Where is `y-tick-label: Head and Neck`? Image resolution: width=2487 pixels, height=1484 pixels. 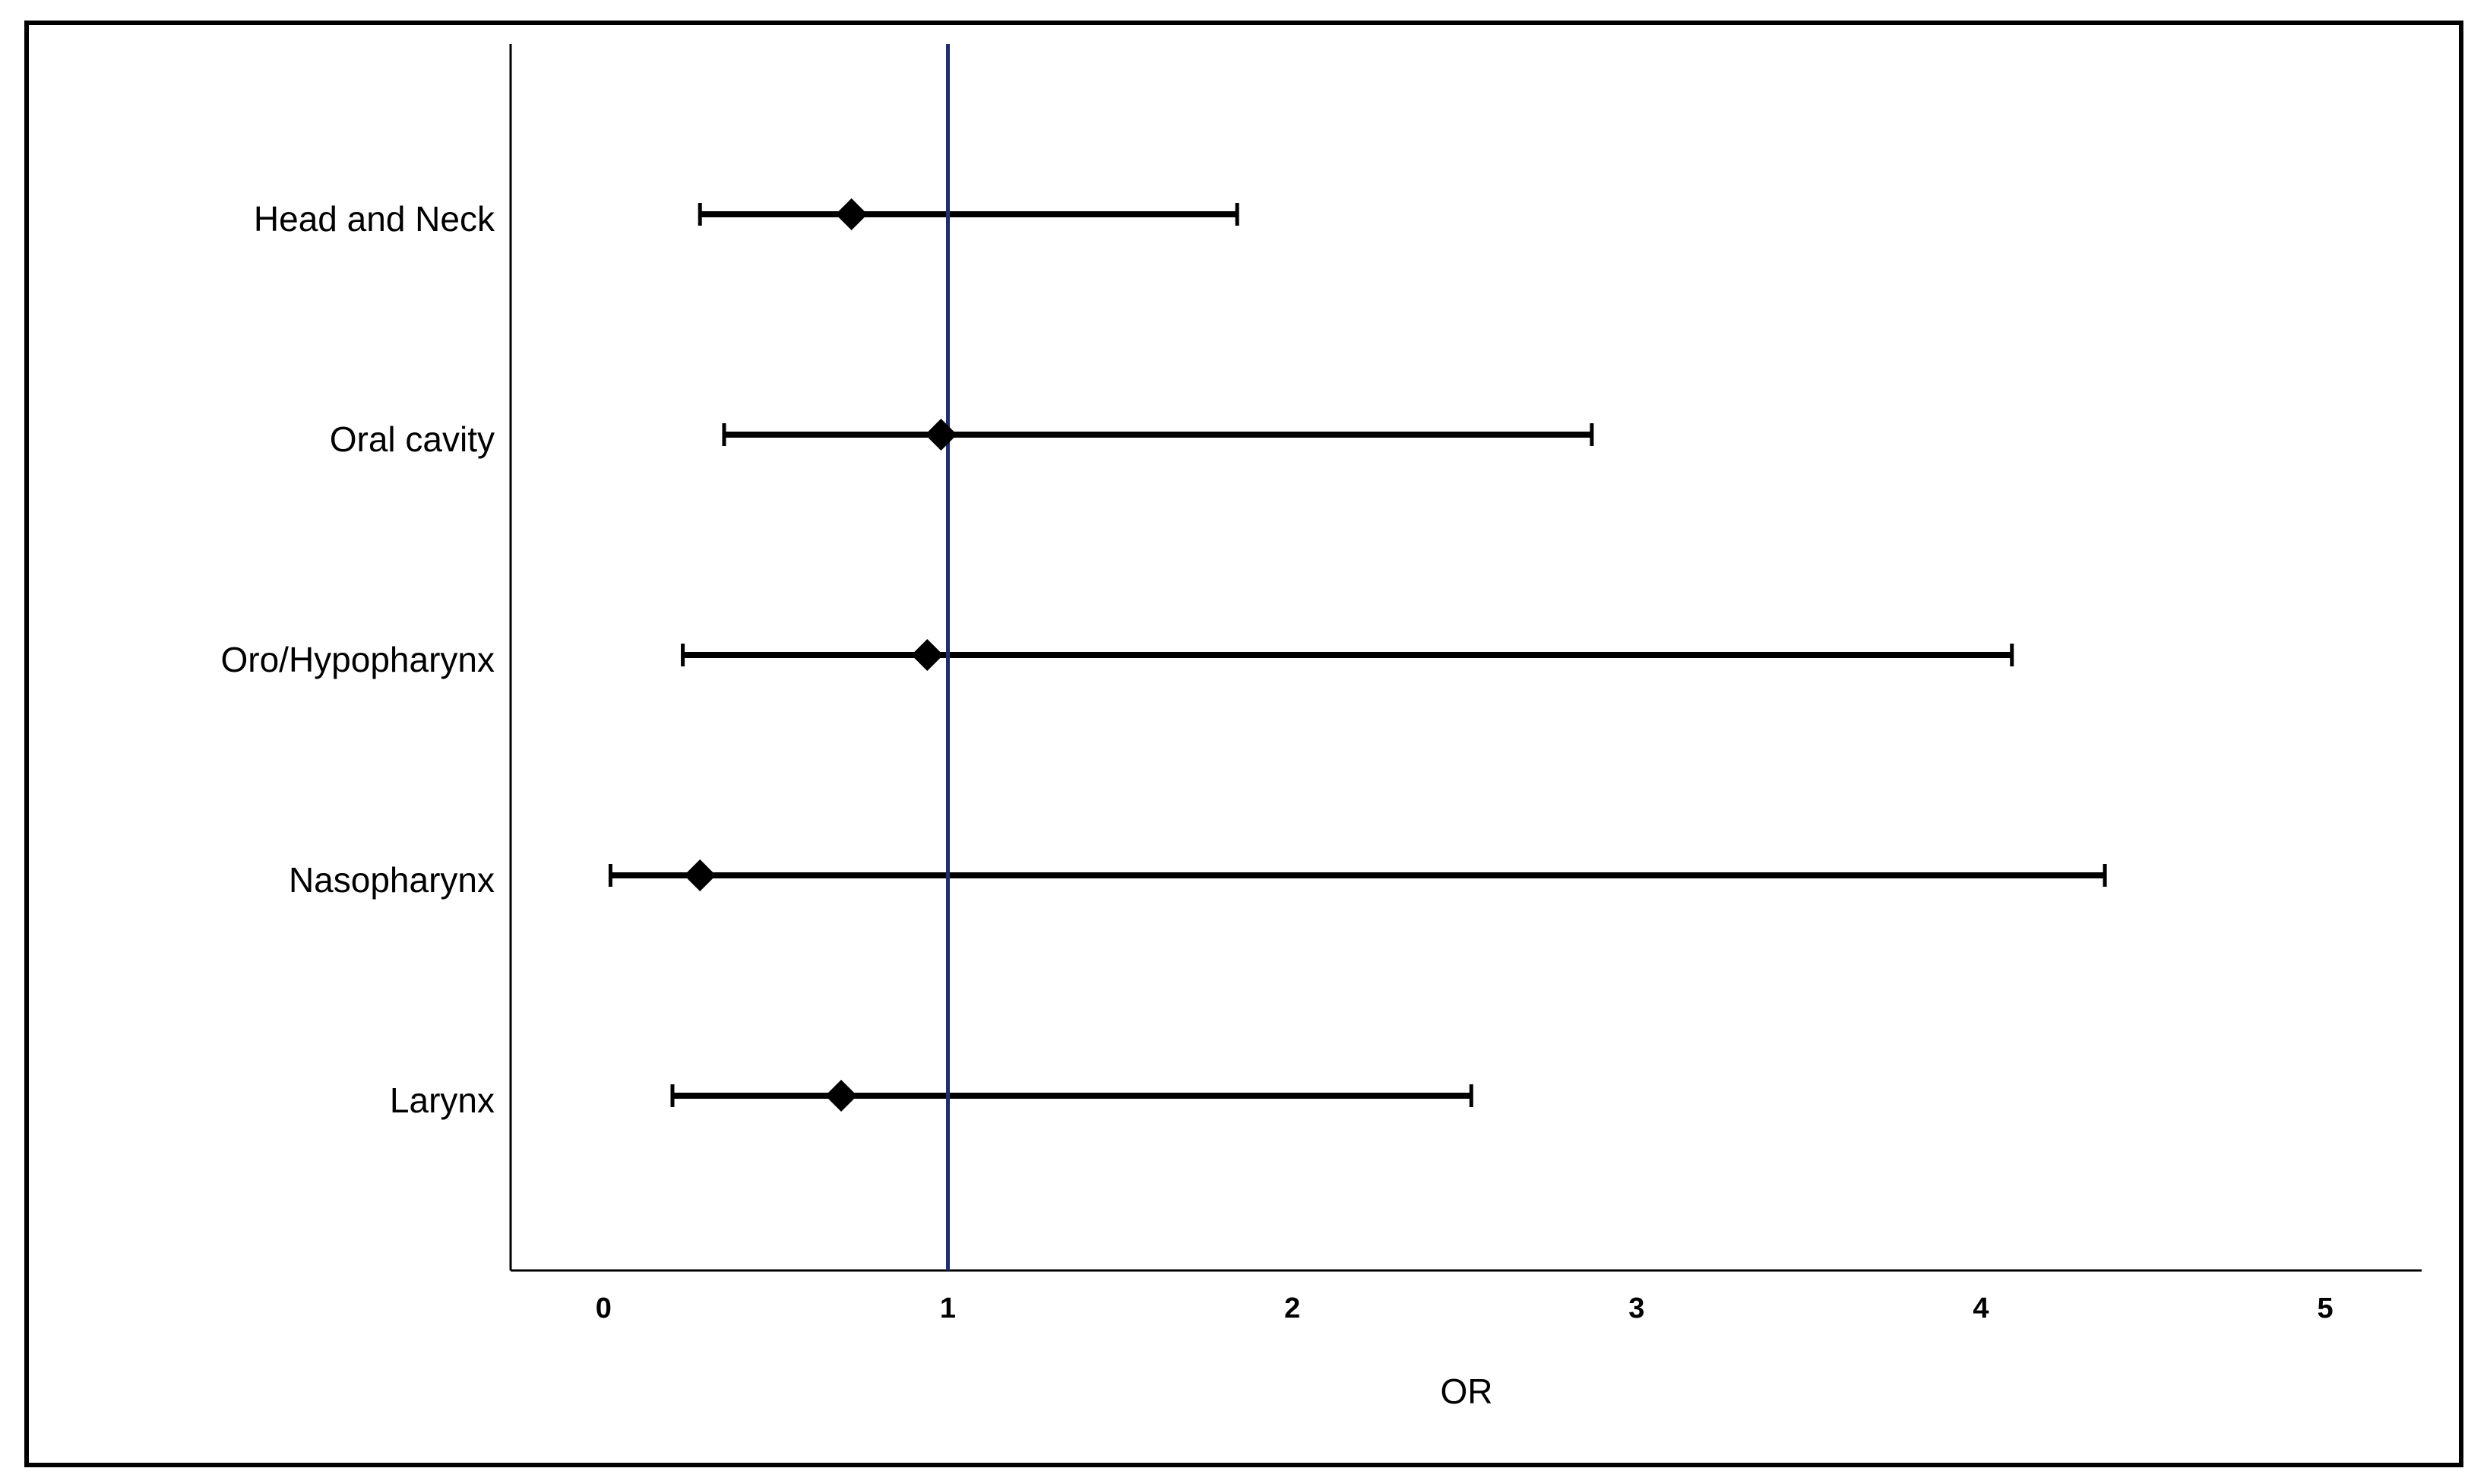
y-tick-label: Head and Neck is located at coordinates (374, 219).